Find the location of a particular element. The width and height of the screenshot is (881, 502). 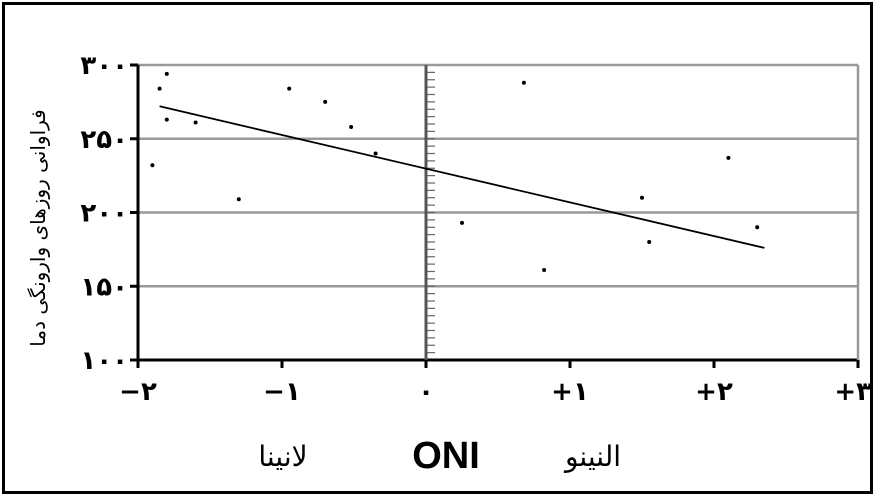

y-tick-label-200: ۲۰۰ is located at coordinates (104, 214).